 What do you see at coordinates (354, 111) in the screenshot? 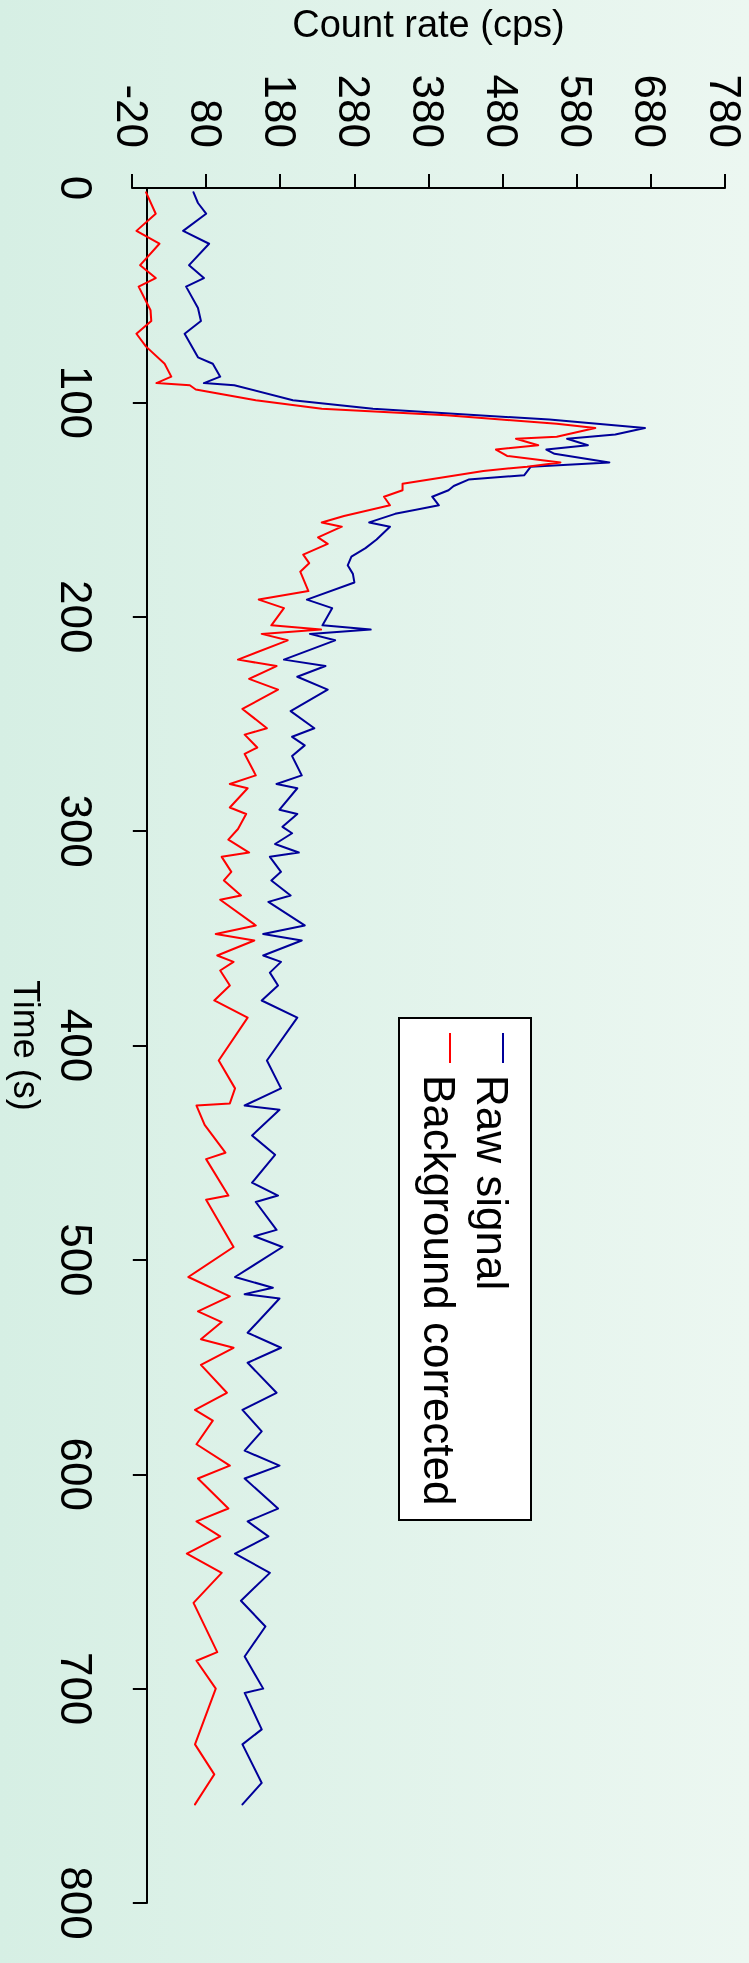
I see `x-tick-label: 280` at bounding box center [354, 111].